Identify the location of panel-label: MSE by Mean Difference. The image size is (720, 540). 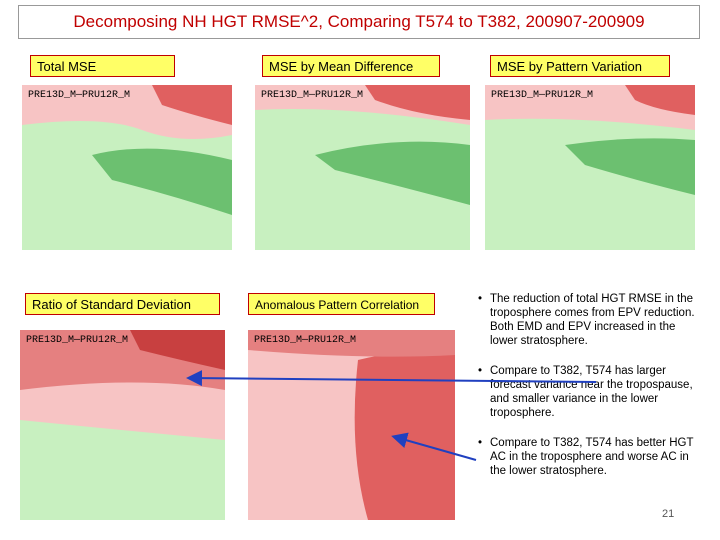
(351, 66).